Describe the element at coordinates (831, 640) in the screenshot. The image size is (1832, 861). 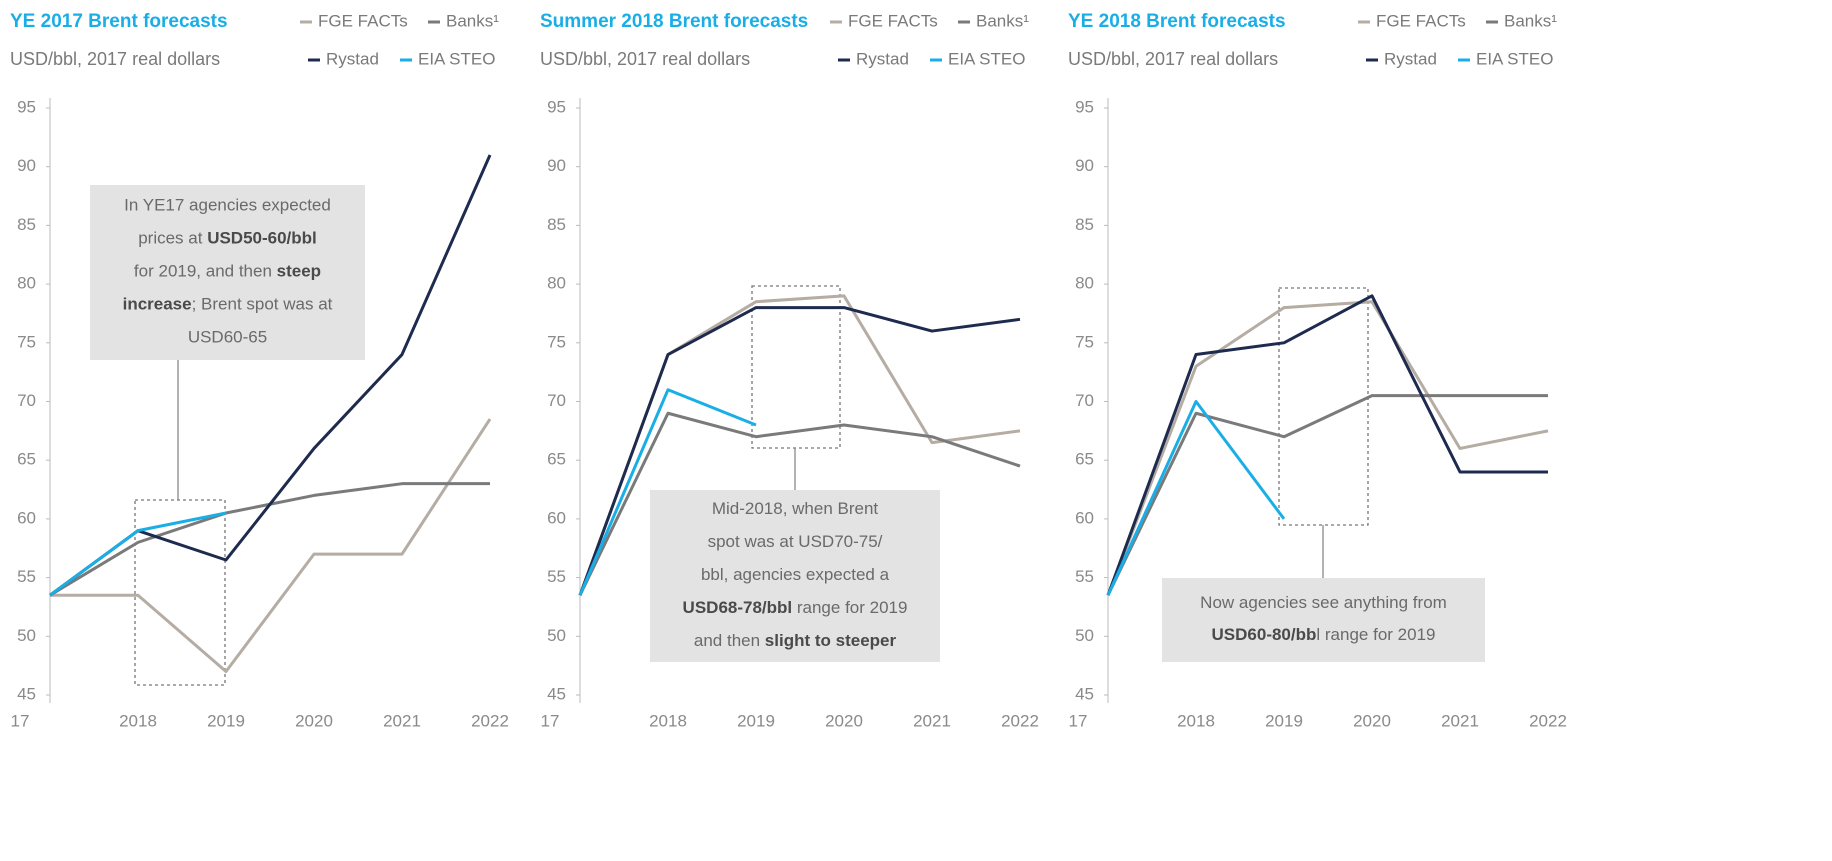
I see `annotation-text: slight to steeper` at that location.